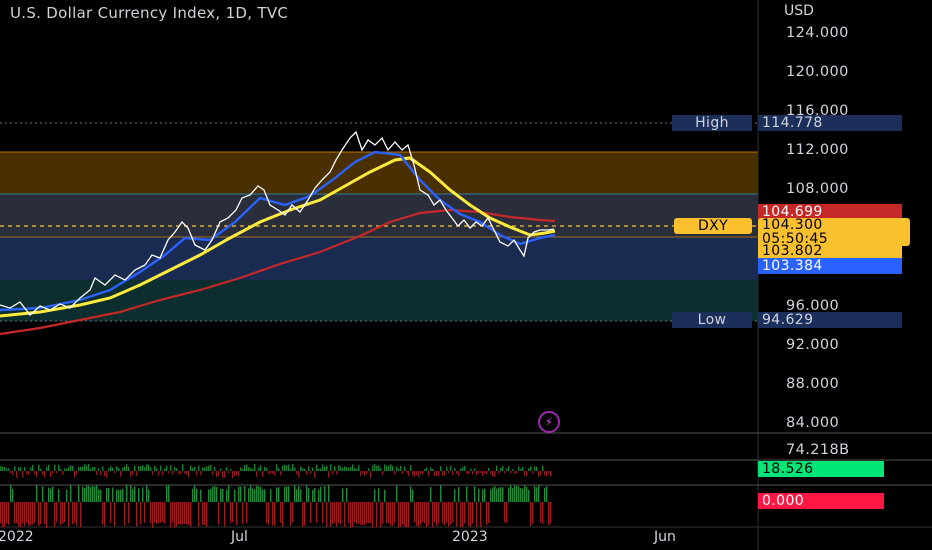  What do you see at coordinates (830, 266) in the screenshot?
I see `ma-blue-price-tag: 103.384` at bounding box center [830, 266].